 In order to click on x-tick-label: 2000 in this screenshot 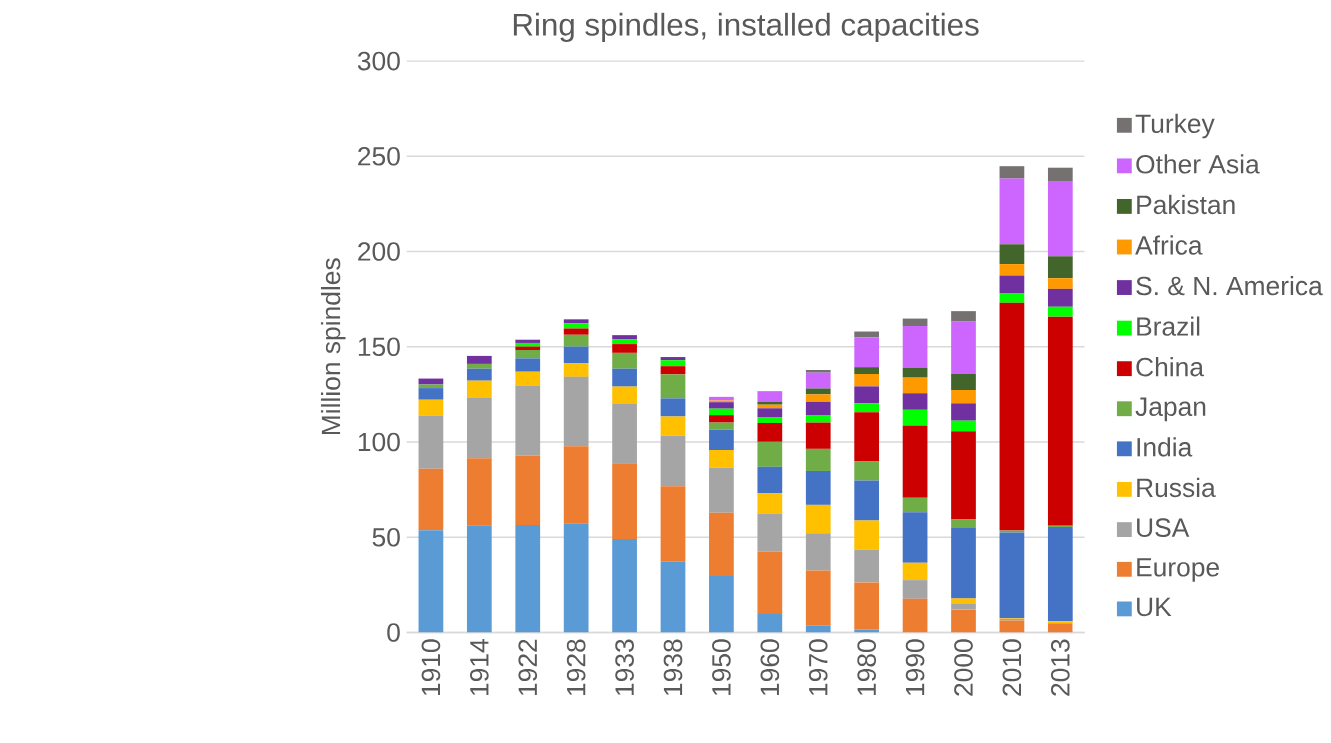, I will do `click(963, 667)`.